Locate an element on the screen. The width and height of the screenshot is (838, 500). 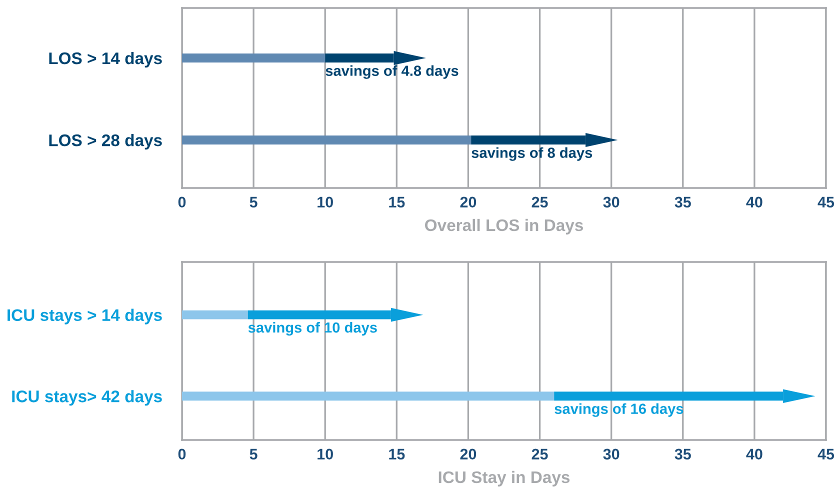
data-label: savings of 4.8 days is located at coordinates (392, 72).